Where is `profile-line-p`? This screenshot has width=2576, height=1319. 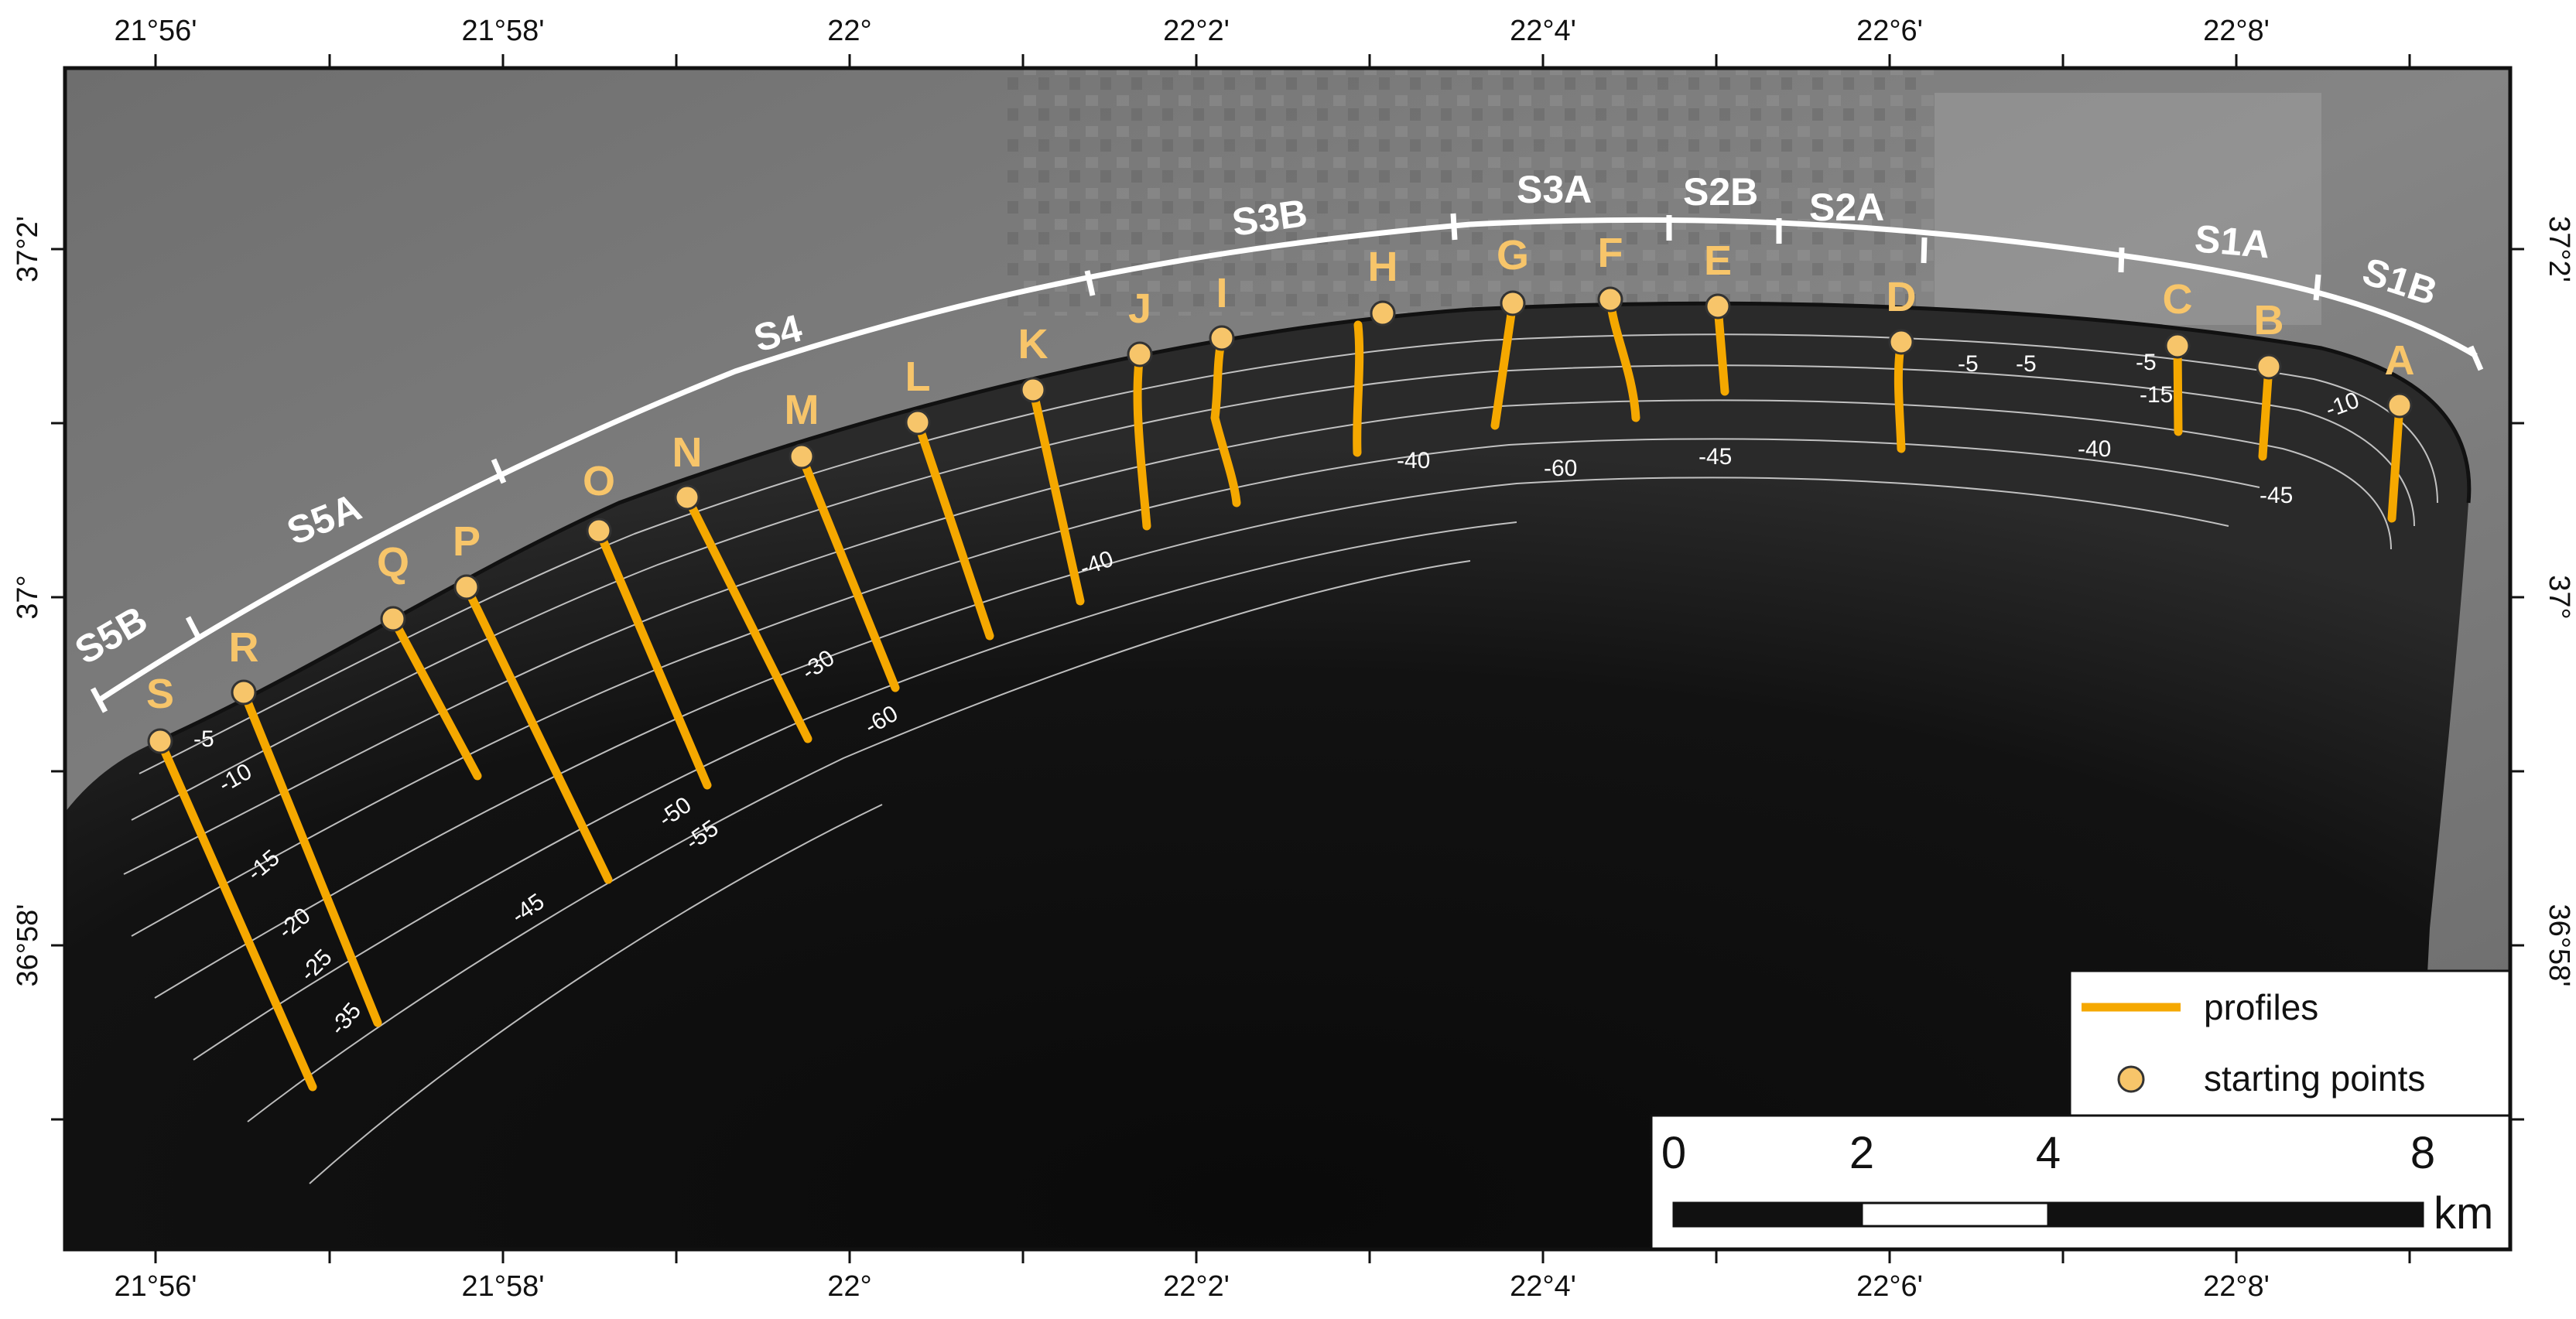 profile-line-p is located at coordinates (538, 733).